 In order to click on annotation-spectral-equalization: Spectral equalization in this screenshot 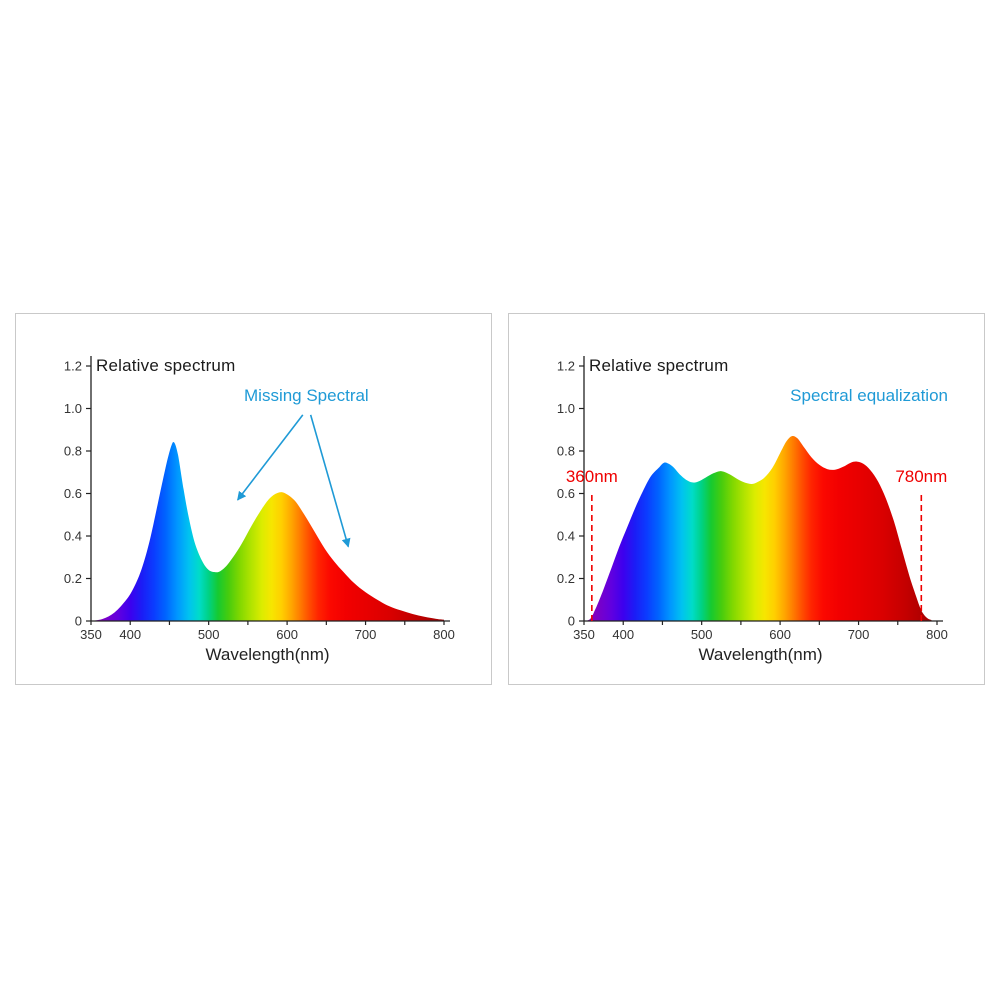, I will do `click(869, 395)`.